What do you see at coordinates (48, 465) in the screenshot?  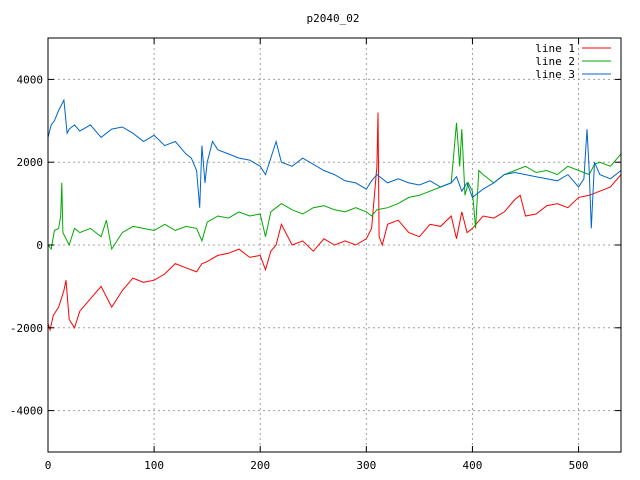 I see `x-tick-label: 0` at bounding box center [48, 465].